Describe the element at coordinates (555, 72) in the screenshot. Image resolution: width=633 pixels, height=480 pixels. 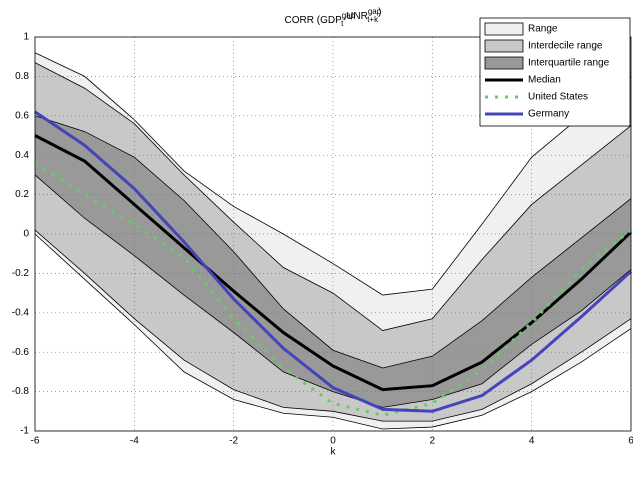
I see `legend-box` at that location.